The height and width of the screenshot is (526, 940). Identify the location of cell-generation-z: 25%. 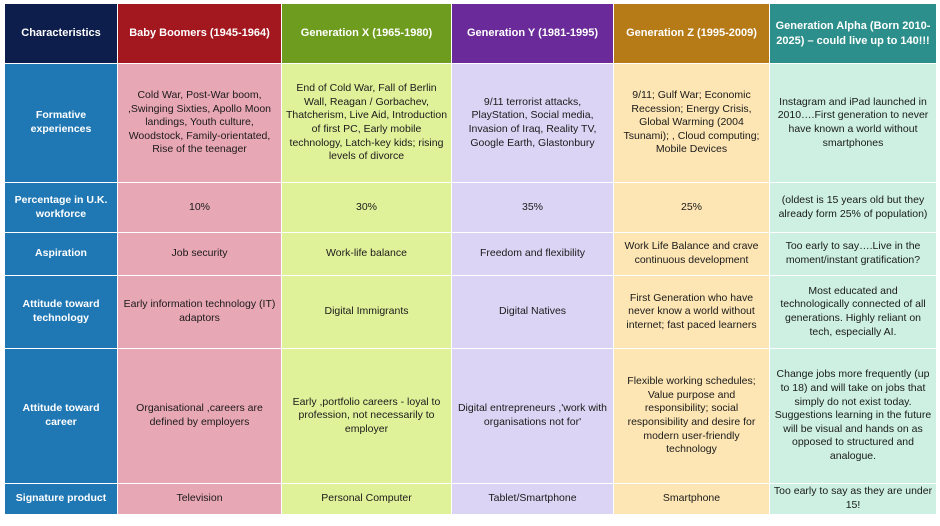
(691, 207).